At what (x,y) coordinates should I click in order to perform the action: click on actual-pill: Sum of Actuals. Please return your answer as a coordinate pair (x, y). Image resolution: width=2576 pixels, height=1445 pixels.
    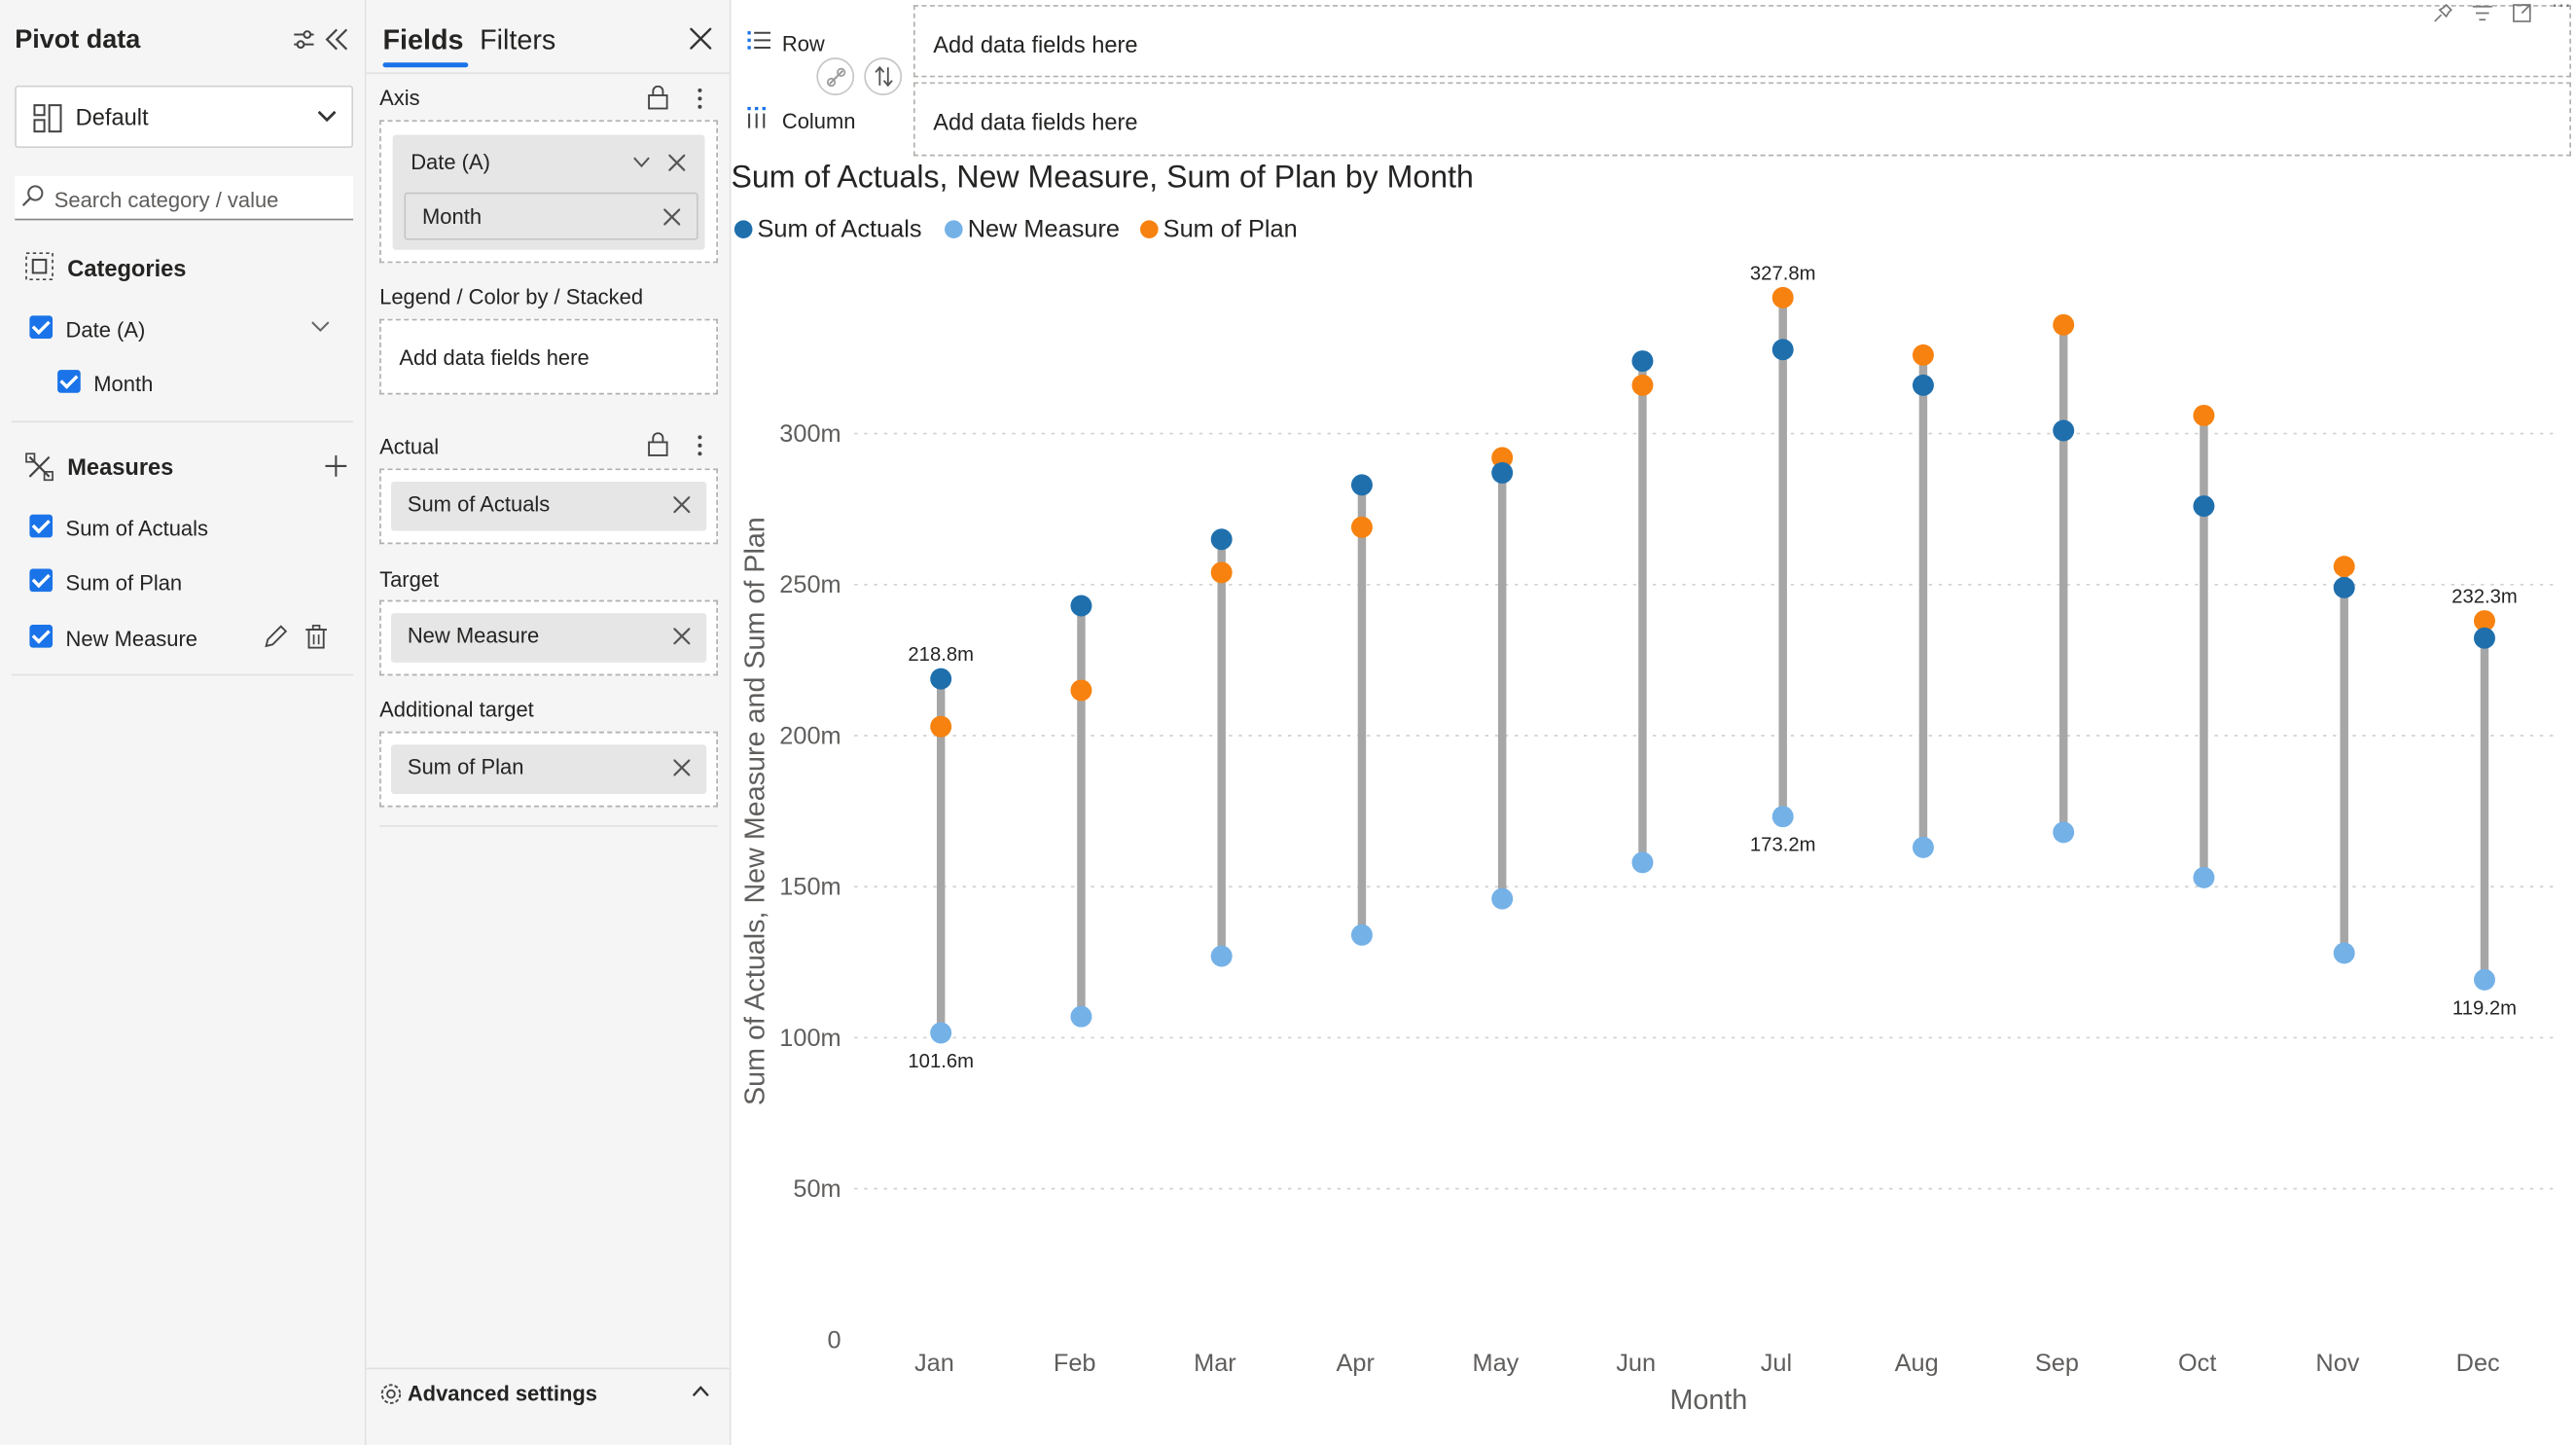
    Looking at the image, I should click on (548, 506).